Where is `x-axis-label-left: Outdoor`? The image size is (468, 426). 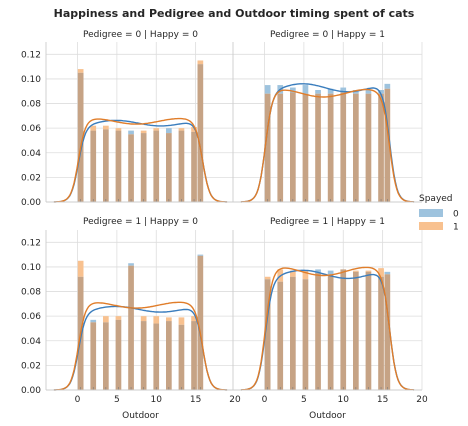 x-axis-label-left: Outdoor is located at coordinates (140, 416).